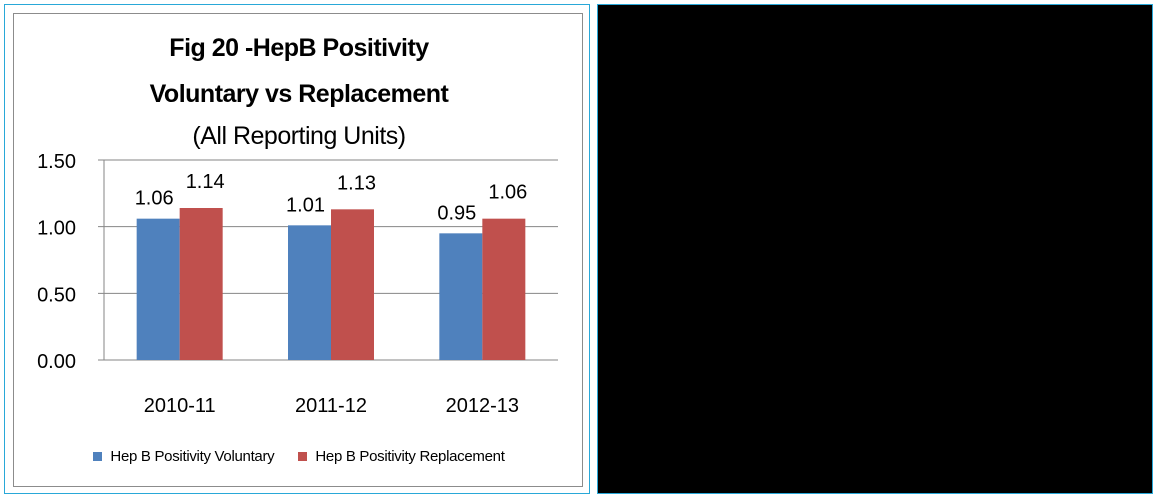  I want to click on data-label: 1.01, so click(305, 205).